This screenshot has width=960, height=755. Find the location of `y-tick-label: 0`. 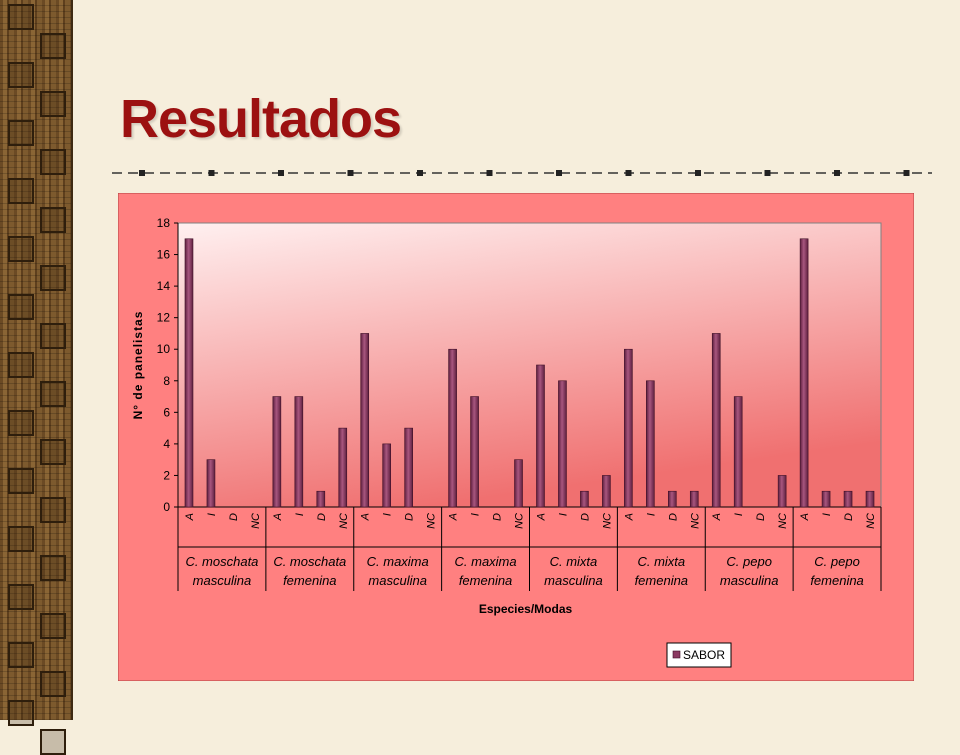

y-tick-label: 0 is located at coordinates (166, 507).